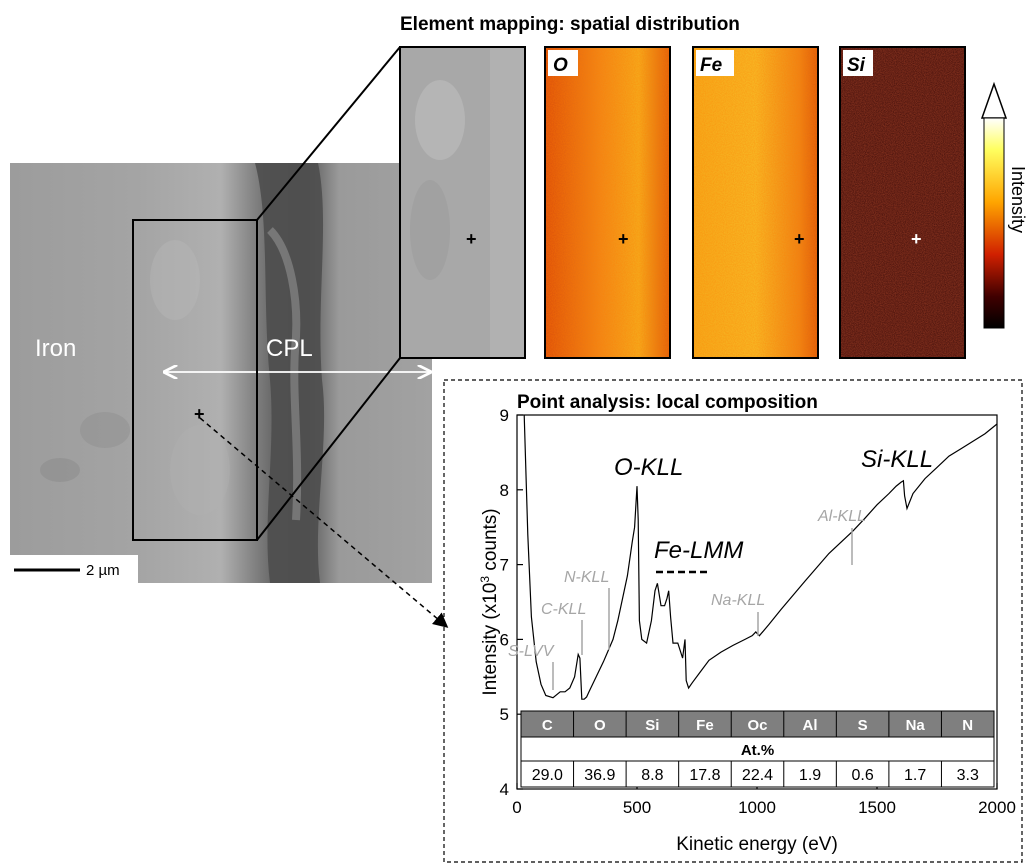 Image resolution: width=1027 pixels, height=865 pixels. What do you see at coordinates (570, 24) in the screenshot?
I see `mapping-title: Element mapping: spatial distribution` at bounding box center [570, 24].